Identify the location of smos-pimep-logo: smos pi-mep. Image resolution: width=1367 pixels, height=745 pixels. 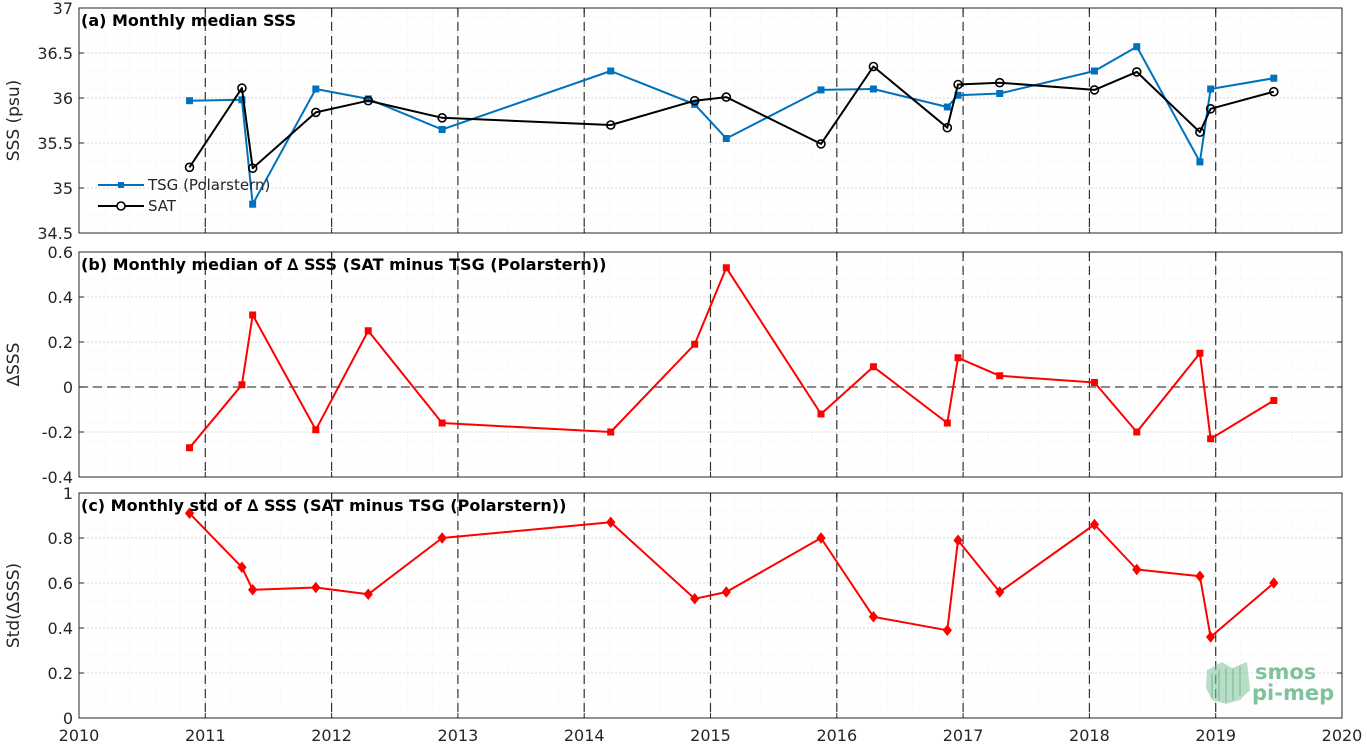
(1270, 682).